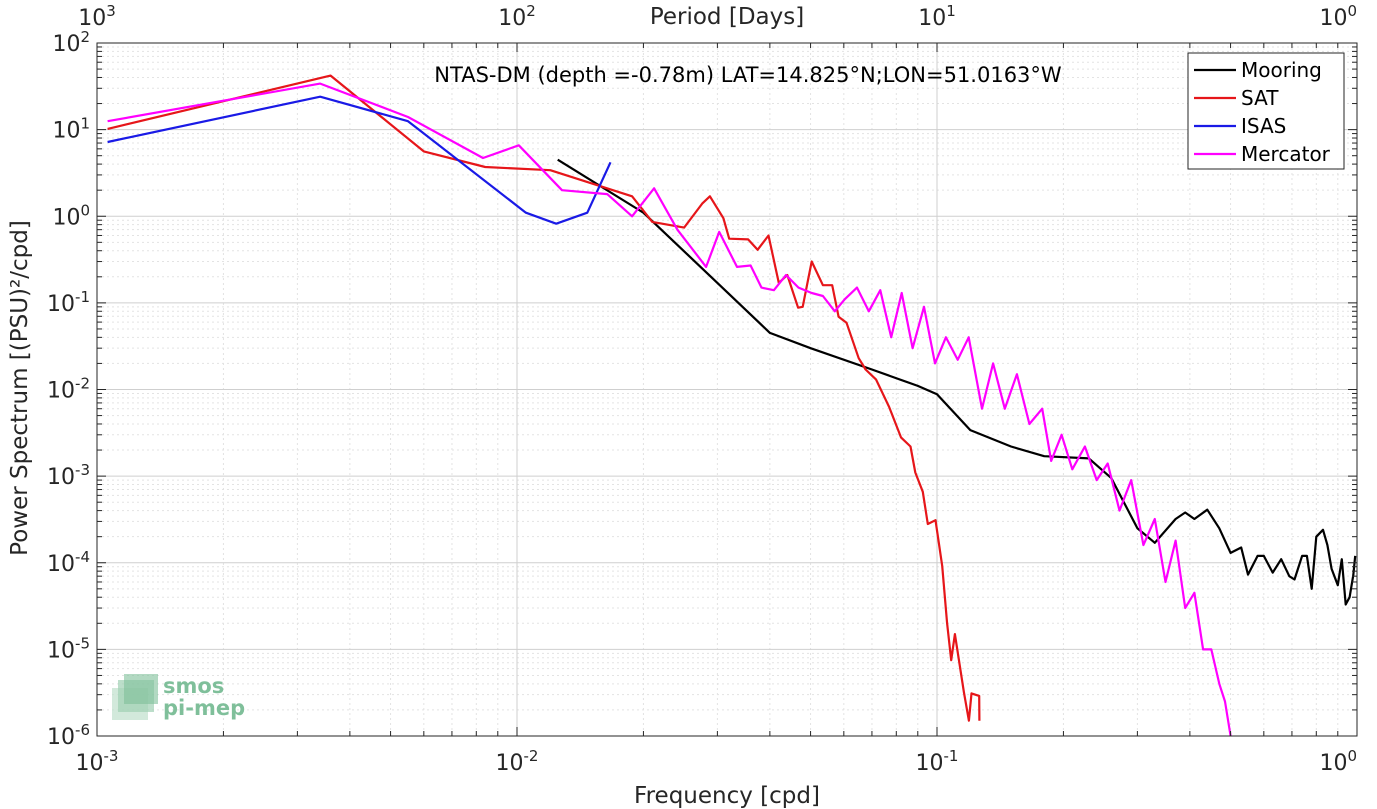  What do you see at coordinates (716, 761) in the screenshot?
I see `x-tick-labels: 10⁻³ 10⁻² 10⁻¹ 10⁰` at bounding box center [716, 761].